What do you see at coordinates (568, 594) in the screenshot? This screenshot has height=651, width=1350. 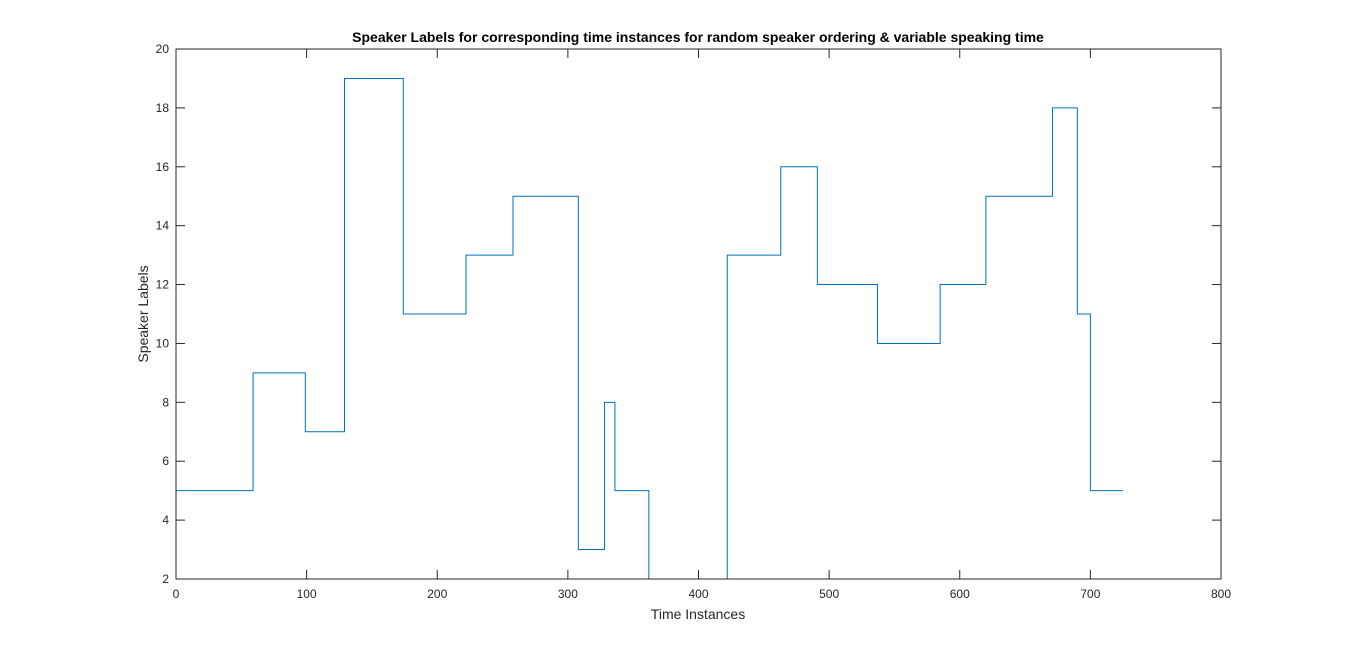 I see `x-tick-label: 300` at bounding box center [568, 594].